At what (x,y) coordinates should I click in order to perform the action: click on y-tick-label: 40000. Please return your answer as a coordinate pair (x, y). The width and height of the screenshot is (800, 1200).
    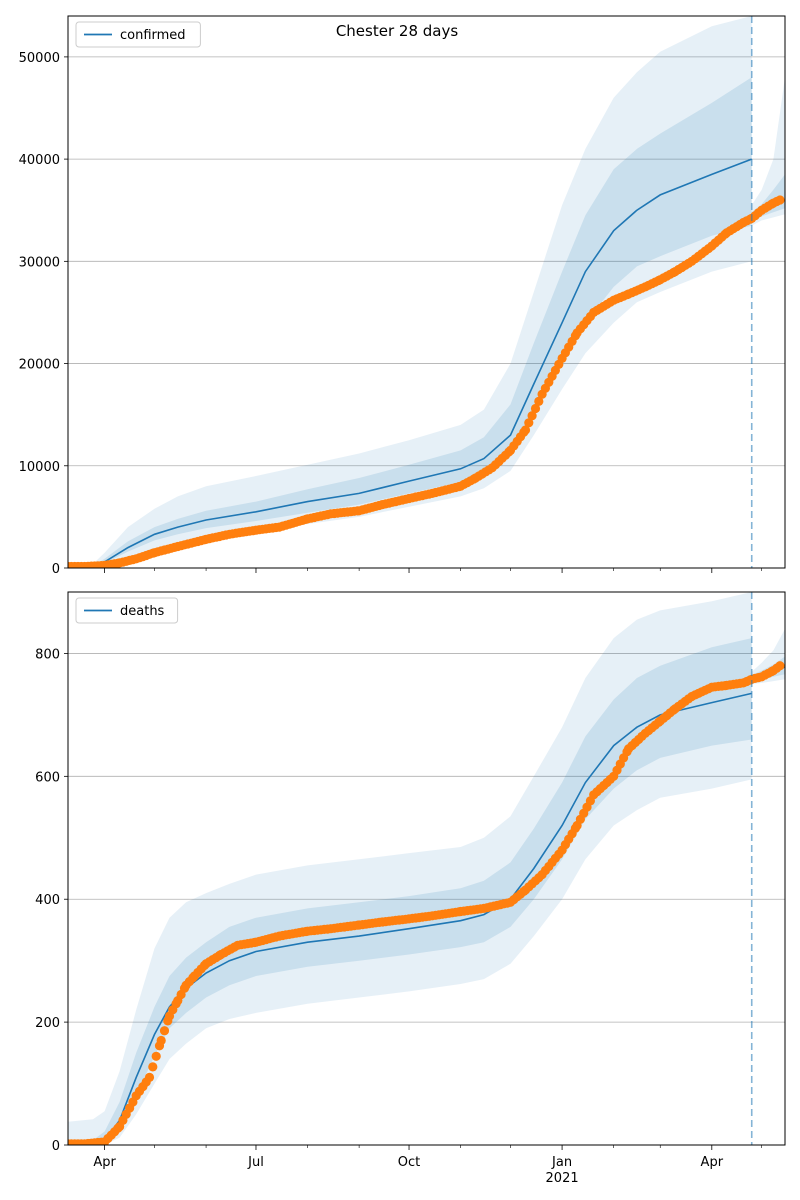
    Looking at the image, I should click on (39, 160).